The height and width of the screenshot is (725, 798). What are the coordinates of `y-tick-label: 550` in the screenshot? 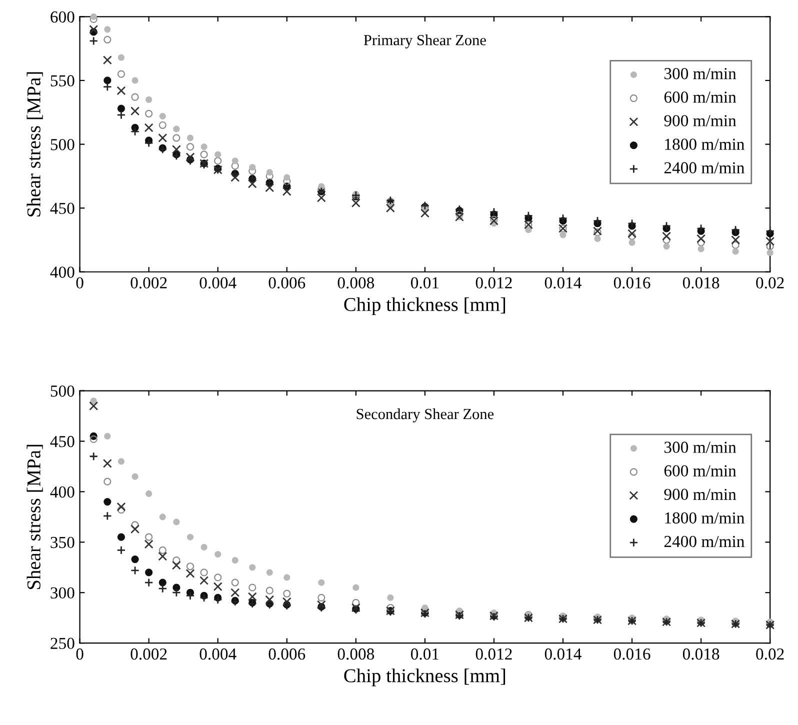 It's located at (62, 80).